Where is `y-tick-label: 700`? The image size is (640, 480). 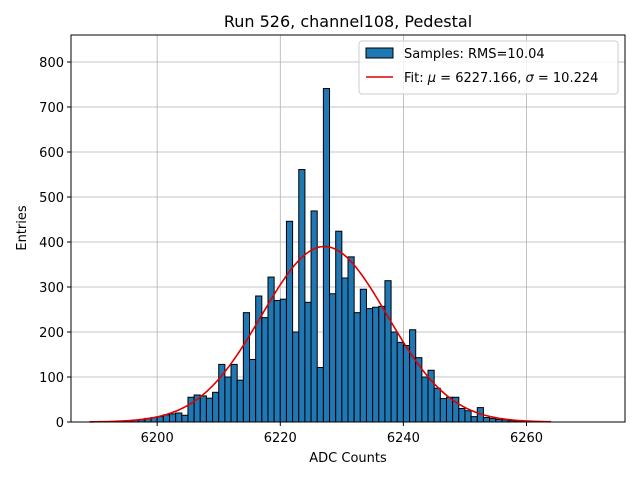 y-tick-label: 700 is located at coordinates (51, 108).